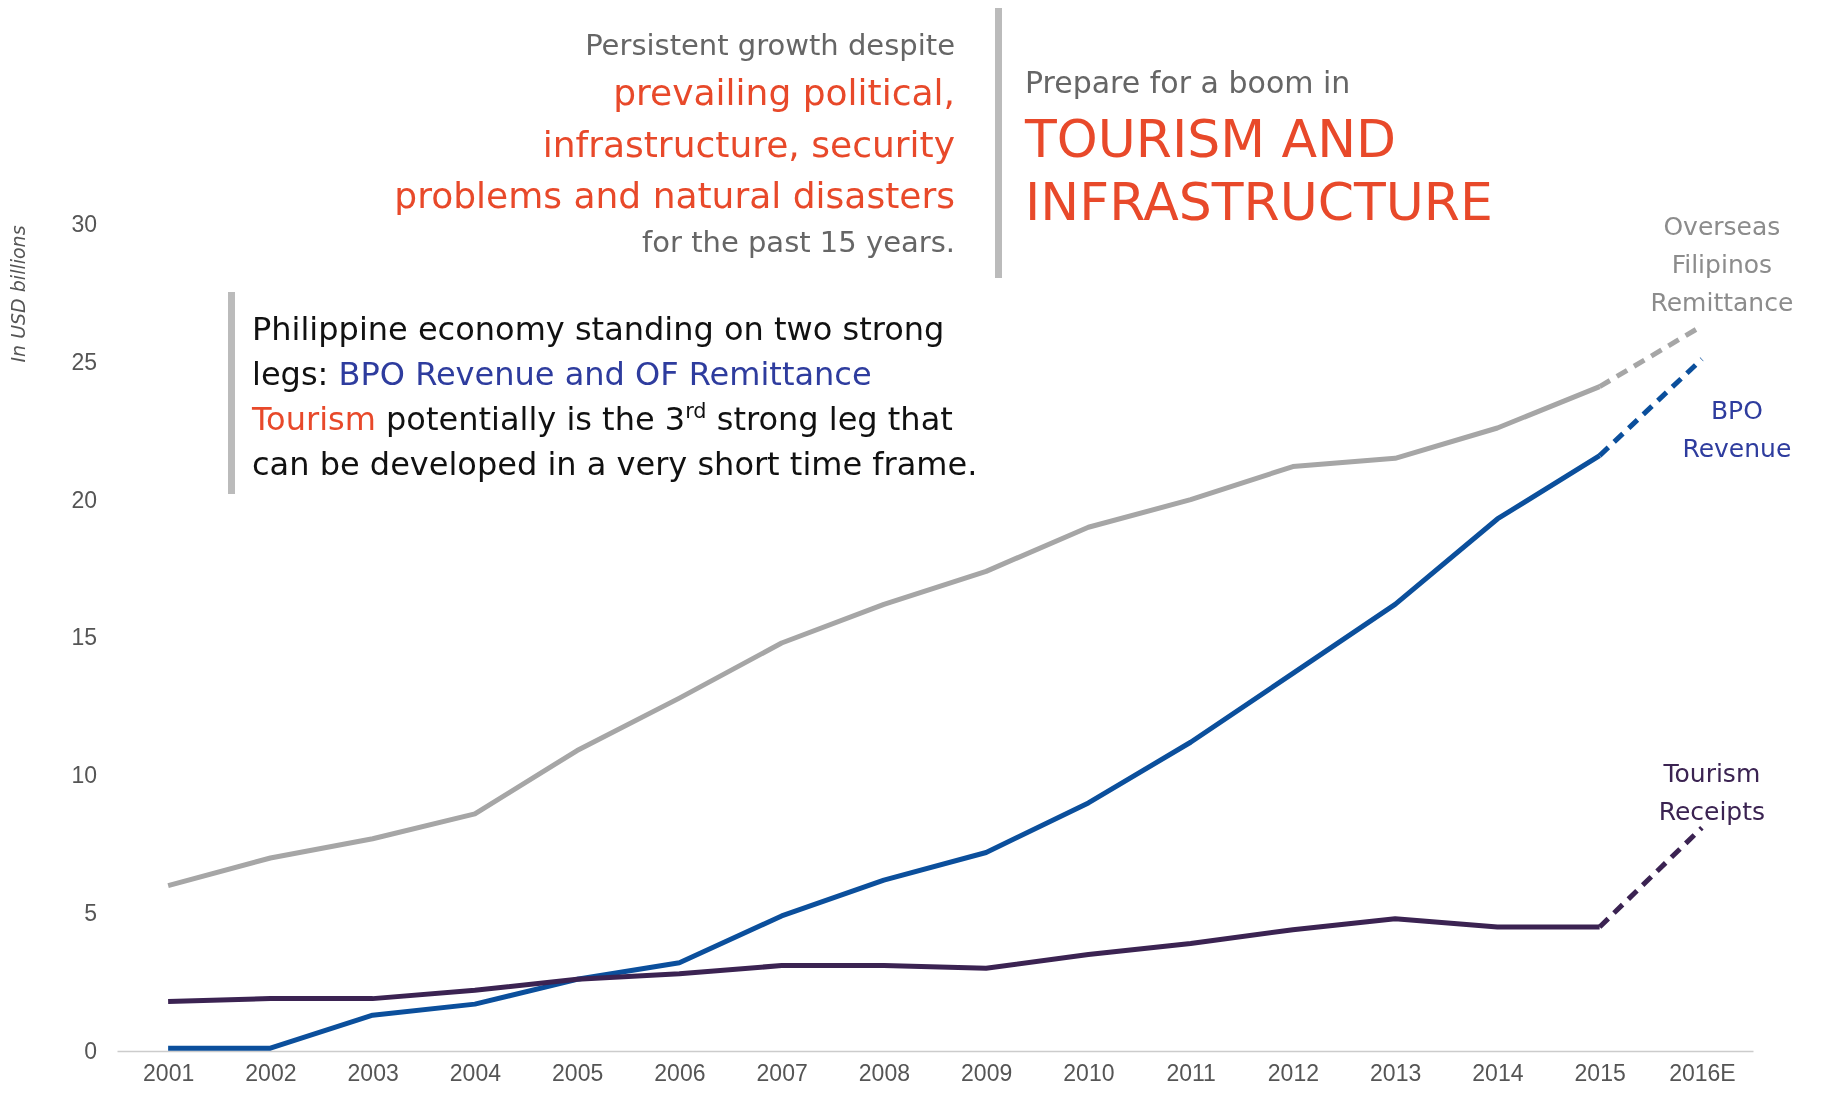  I want to click on x-tick-label: 2012, so click(1293, 1073).